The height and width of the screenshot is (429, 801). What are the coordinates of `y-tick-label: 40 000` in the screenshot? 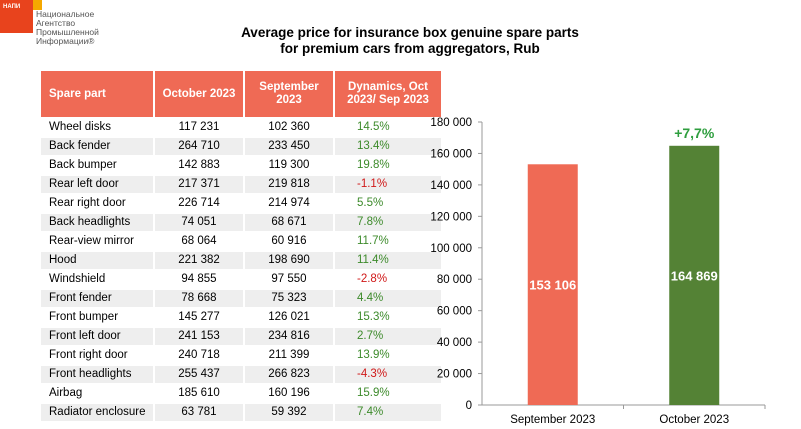 It's located at (454, 343).